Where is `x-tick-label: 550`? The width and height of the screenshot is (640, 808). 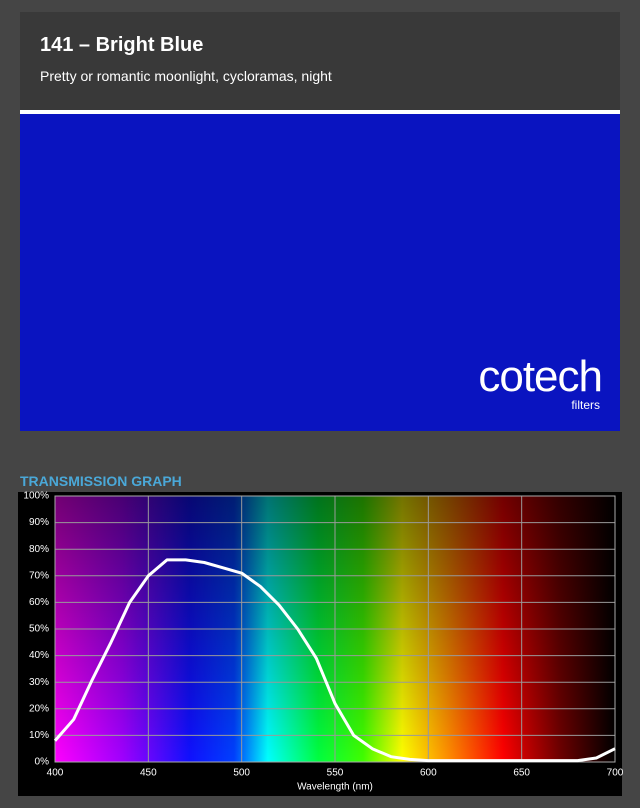 x-tick-label: 550 is located at coordinates (335, 773).